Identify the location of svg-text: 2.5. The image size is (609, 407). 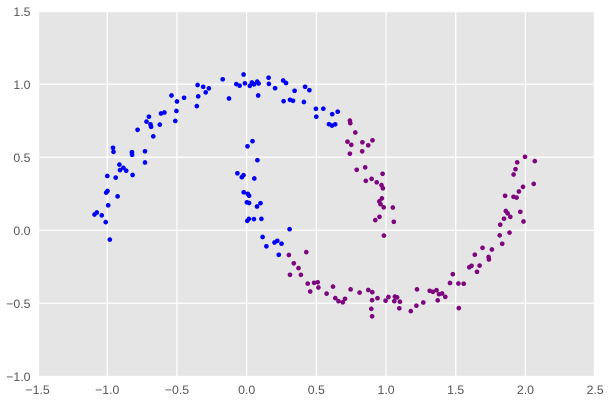
(595, 390).